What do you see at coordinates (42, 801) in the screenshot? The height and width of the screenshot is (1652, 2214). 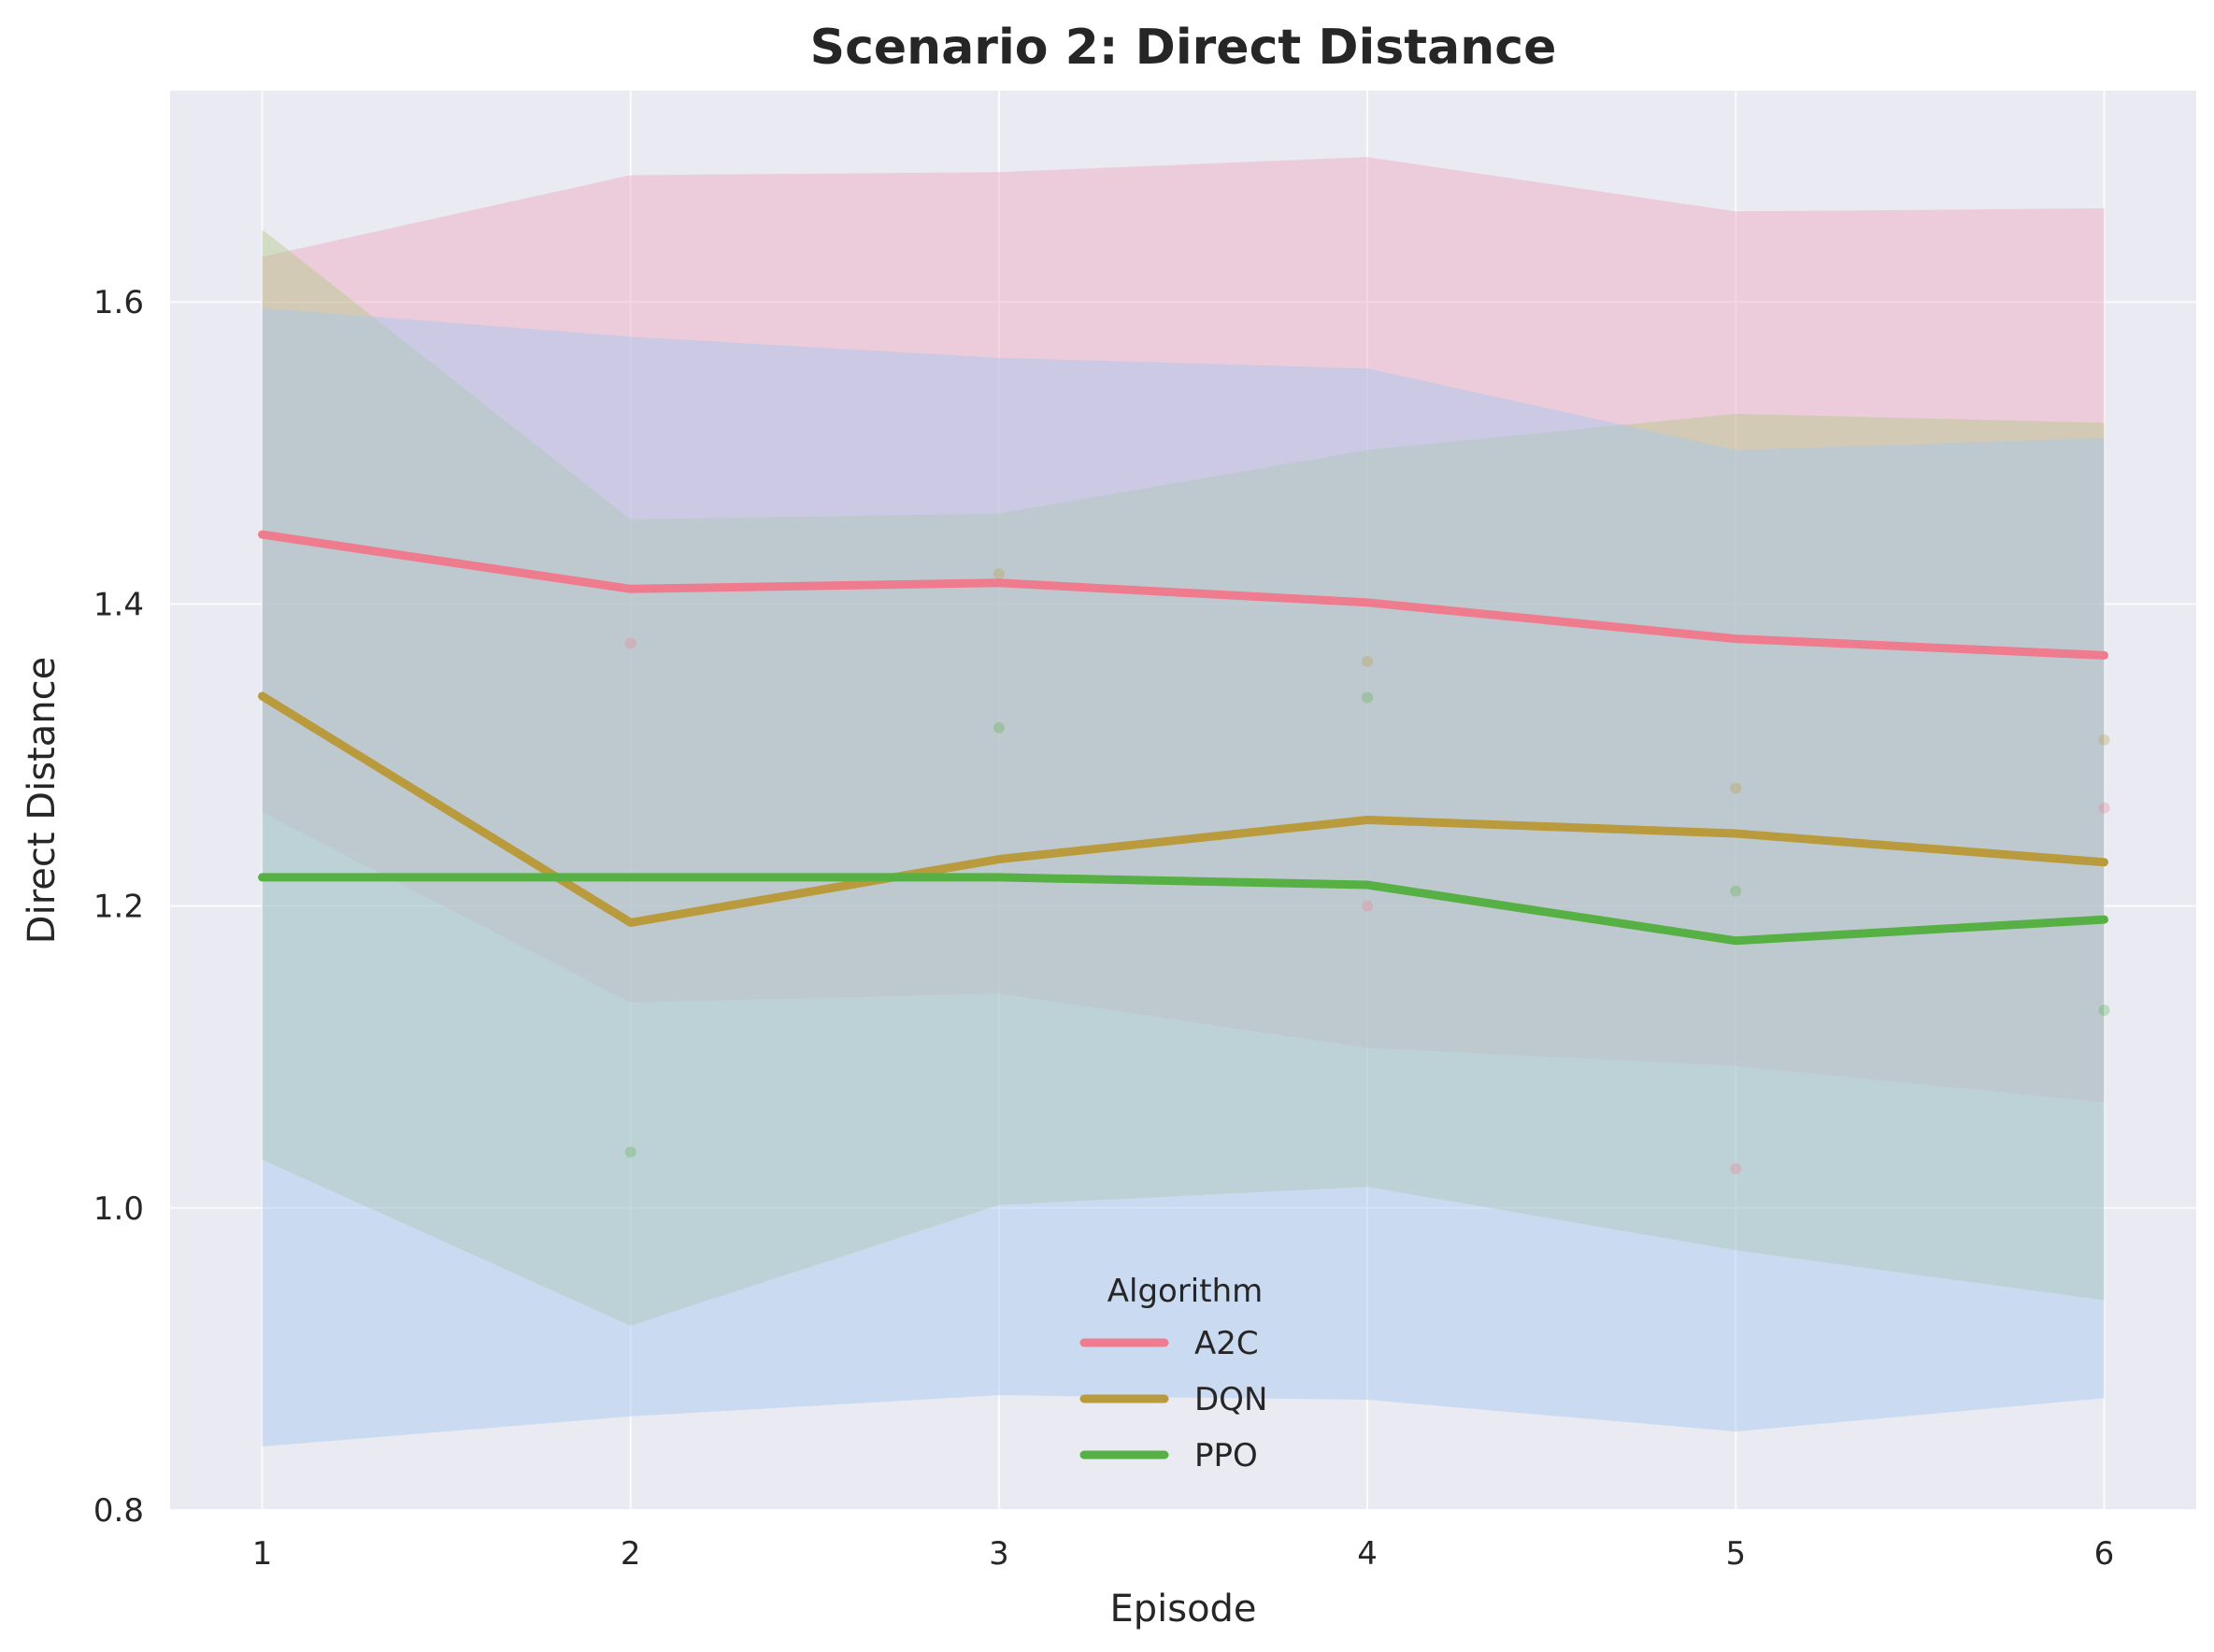 I see `y-axis-title: Direct Distance` at bounding box center [42, 801].